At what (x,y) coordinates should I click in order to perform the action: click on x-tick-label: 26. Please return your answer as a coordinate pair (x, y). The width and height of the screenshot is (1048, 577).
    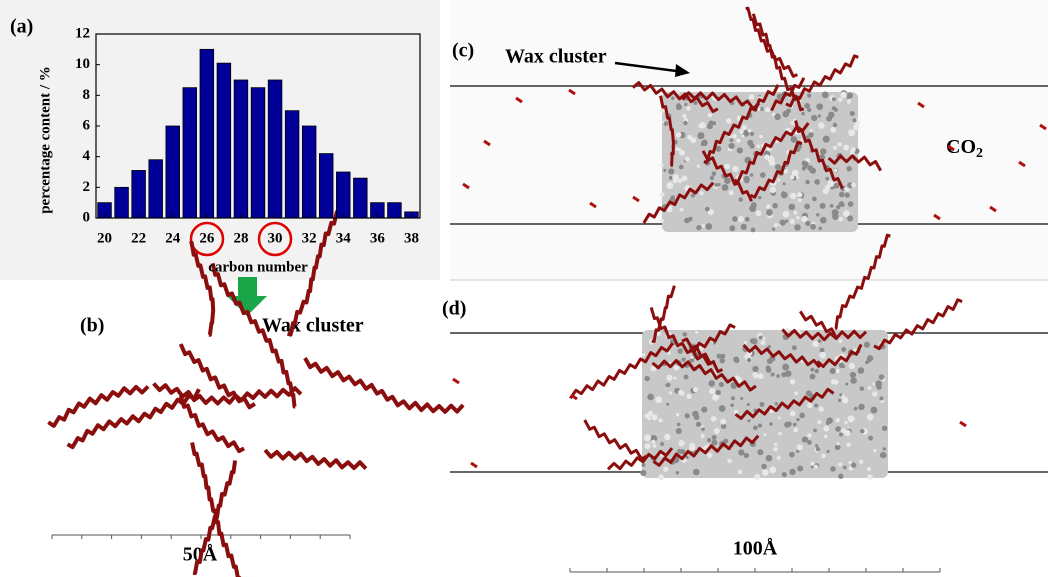
    Looking at the image, I should click on (207, 238).